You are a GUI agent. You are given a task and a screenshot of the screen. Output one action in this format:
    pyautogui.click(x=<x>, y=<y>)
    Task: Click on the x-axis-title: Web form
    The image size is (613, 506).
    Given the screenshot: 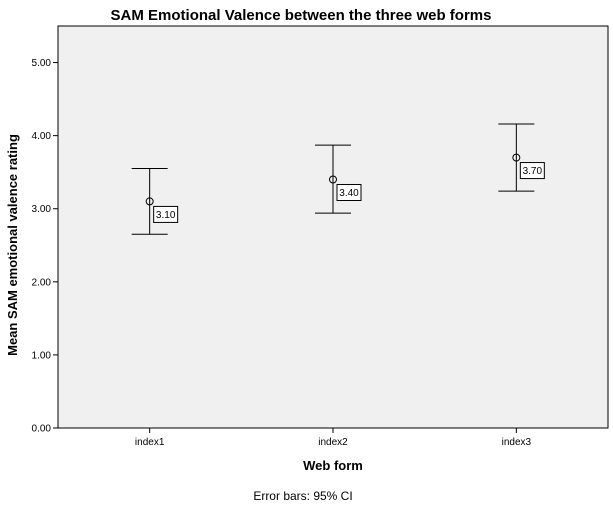 What is the action you would take?
    pyautogui.click(x=333, y=465)
    